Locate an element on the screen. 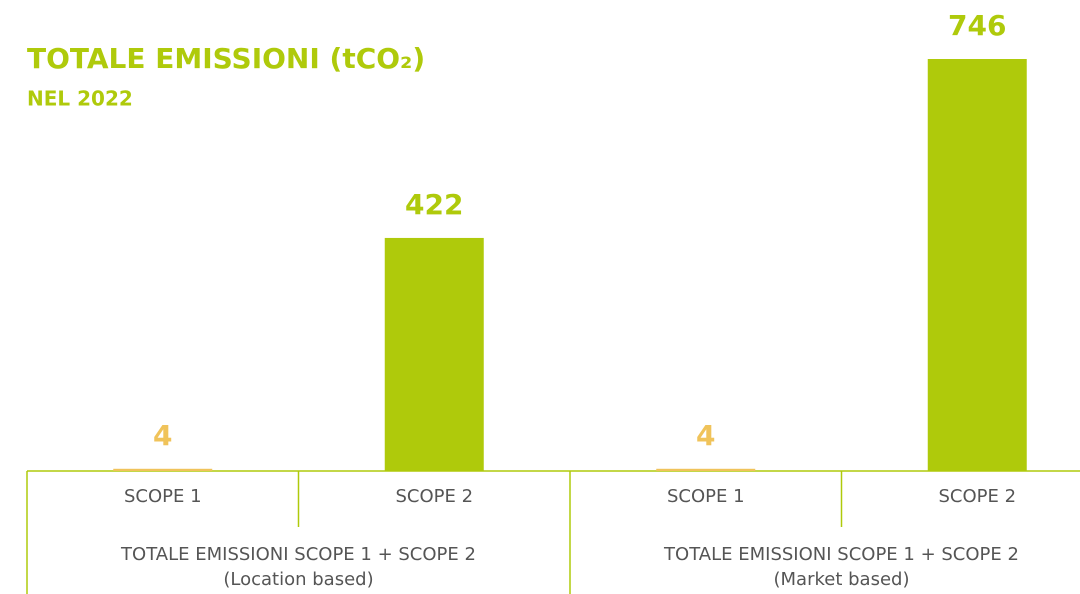 This screenshot has width=1080, height=594. value-label: 422 is located at coordinates (434, 204).